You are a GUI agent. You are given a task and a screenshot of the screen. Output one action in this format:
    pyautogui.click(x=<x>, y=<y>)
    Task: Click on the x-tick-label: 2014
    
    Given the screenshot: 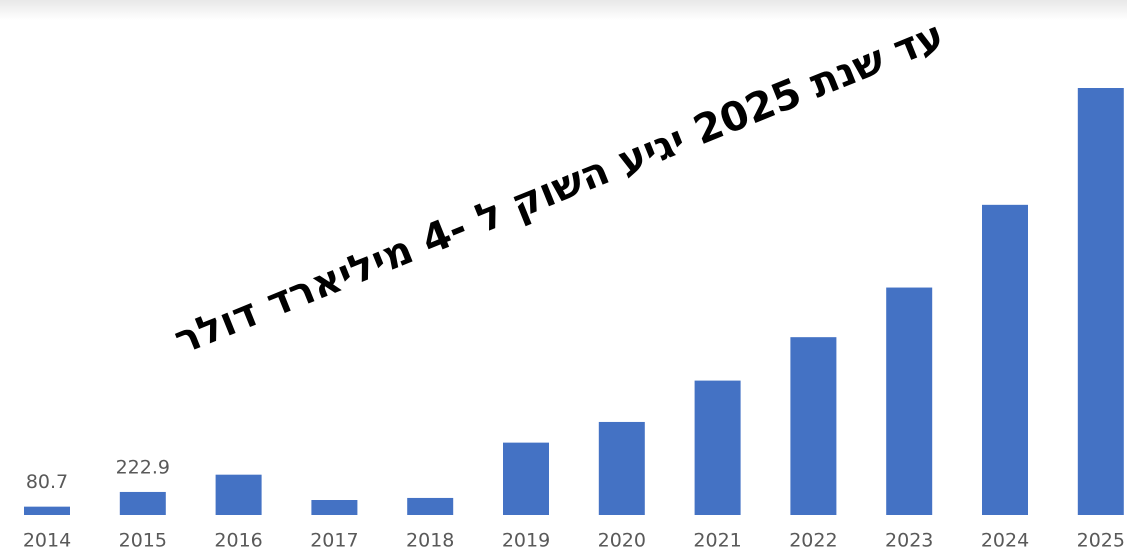 What is the action you would take?
    pyautogui.click(x=47, y=541)
    